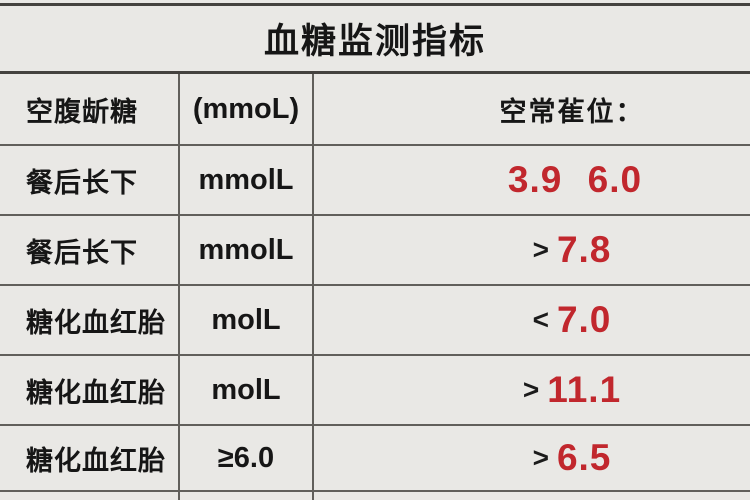  What do you see at coordinates (531, 459) in the screenshot?
I see `value-cell: > 6.5` at bounding box center [531, 459].